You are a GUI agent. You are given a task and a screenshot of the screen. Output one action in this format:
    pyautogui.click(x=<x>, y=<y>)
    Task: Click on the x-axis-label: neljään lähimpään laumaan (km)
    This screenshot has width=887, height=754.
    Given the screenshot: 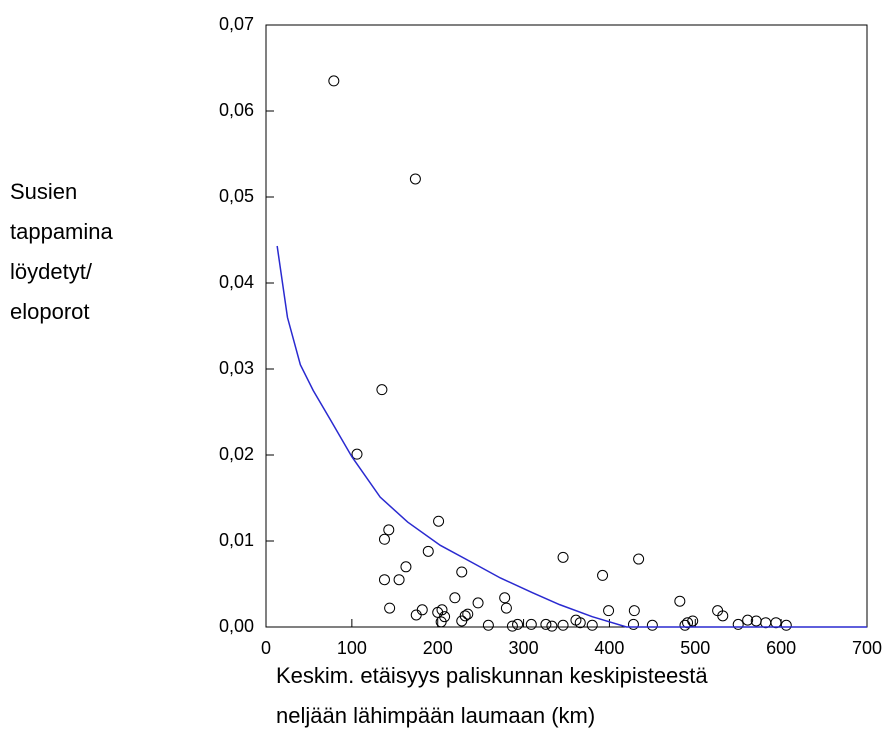 What is the action you would take?
    pyautogui.click(x=435, y=715)
    